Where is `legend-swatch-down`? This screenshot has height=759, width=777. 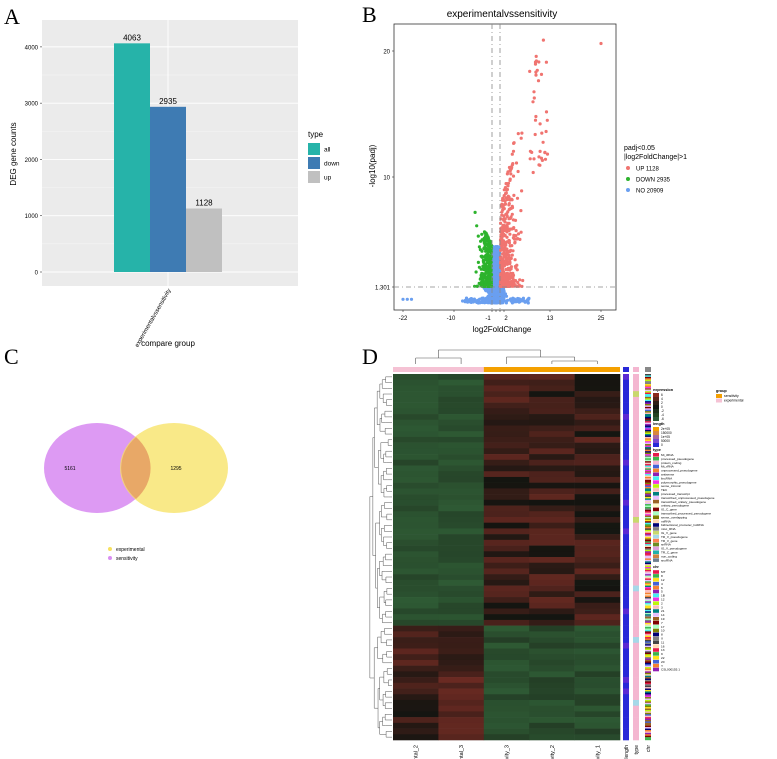 legend-swatch-down is located at coordinates (314, 163).